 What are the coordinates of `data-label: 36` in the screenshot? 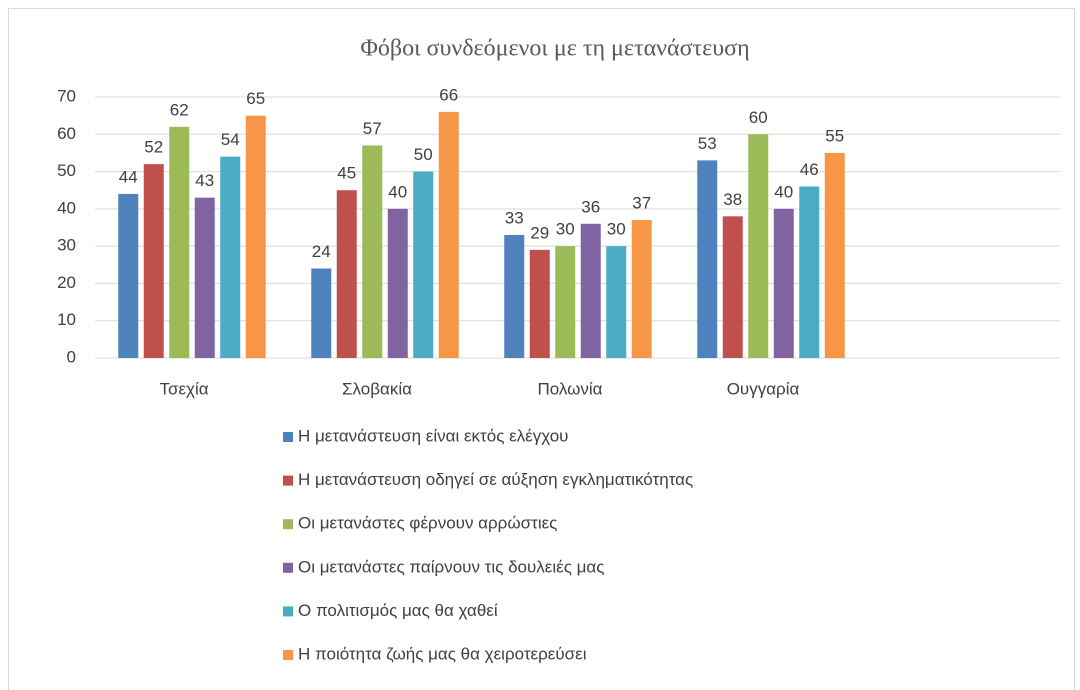 It's located at (590, 206).